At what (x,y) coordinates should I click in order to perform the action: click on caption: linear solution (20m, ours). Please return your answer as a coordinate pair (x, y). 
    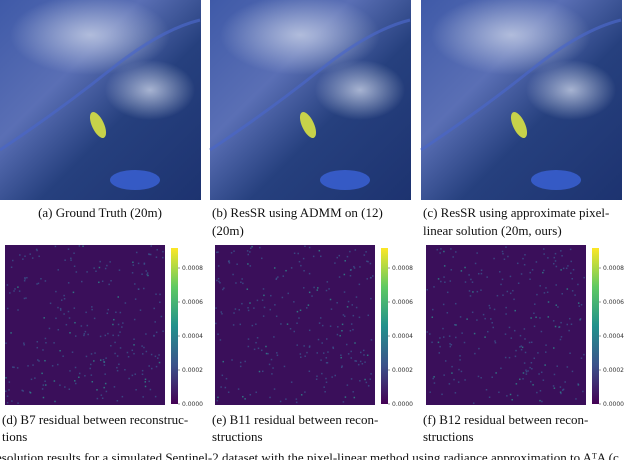
    Looking at the image, I should click on (492, 230).